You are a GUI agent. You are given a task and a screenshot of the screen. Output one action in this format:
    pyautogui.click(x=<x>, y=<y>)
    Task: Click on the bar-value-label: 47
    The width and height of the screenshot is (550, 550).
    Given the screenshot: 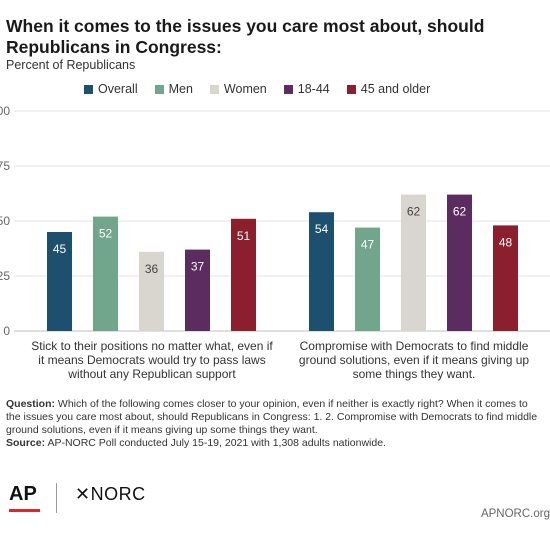 What is the action you would take?
    pyautogui.click(x=368, y=245)
    